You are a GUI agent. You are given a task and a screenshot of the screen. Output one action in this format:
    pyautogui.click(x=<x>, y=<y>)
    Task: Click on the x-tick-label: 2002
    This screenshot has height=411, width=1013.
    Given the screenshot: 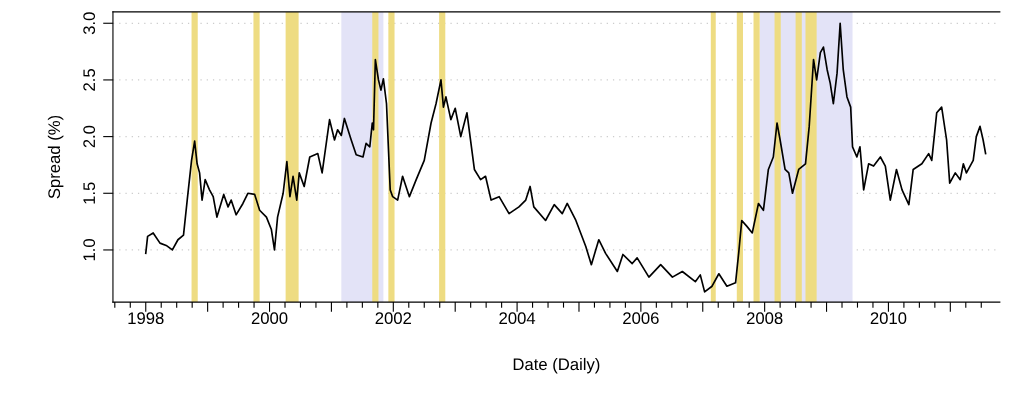 What is the action you would take?
    pyautogui.click(x=393, y=318)
    